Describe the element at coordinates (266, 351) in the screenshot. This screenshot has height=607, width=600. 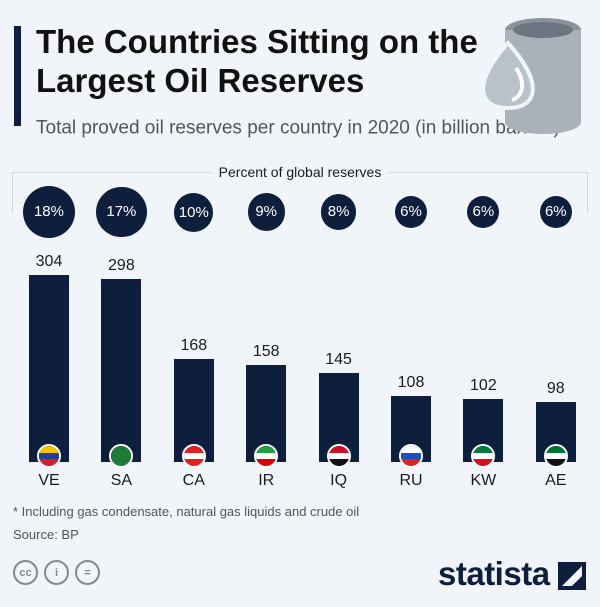
I see `value-label: 158` at that location.